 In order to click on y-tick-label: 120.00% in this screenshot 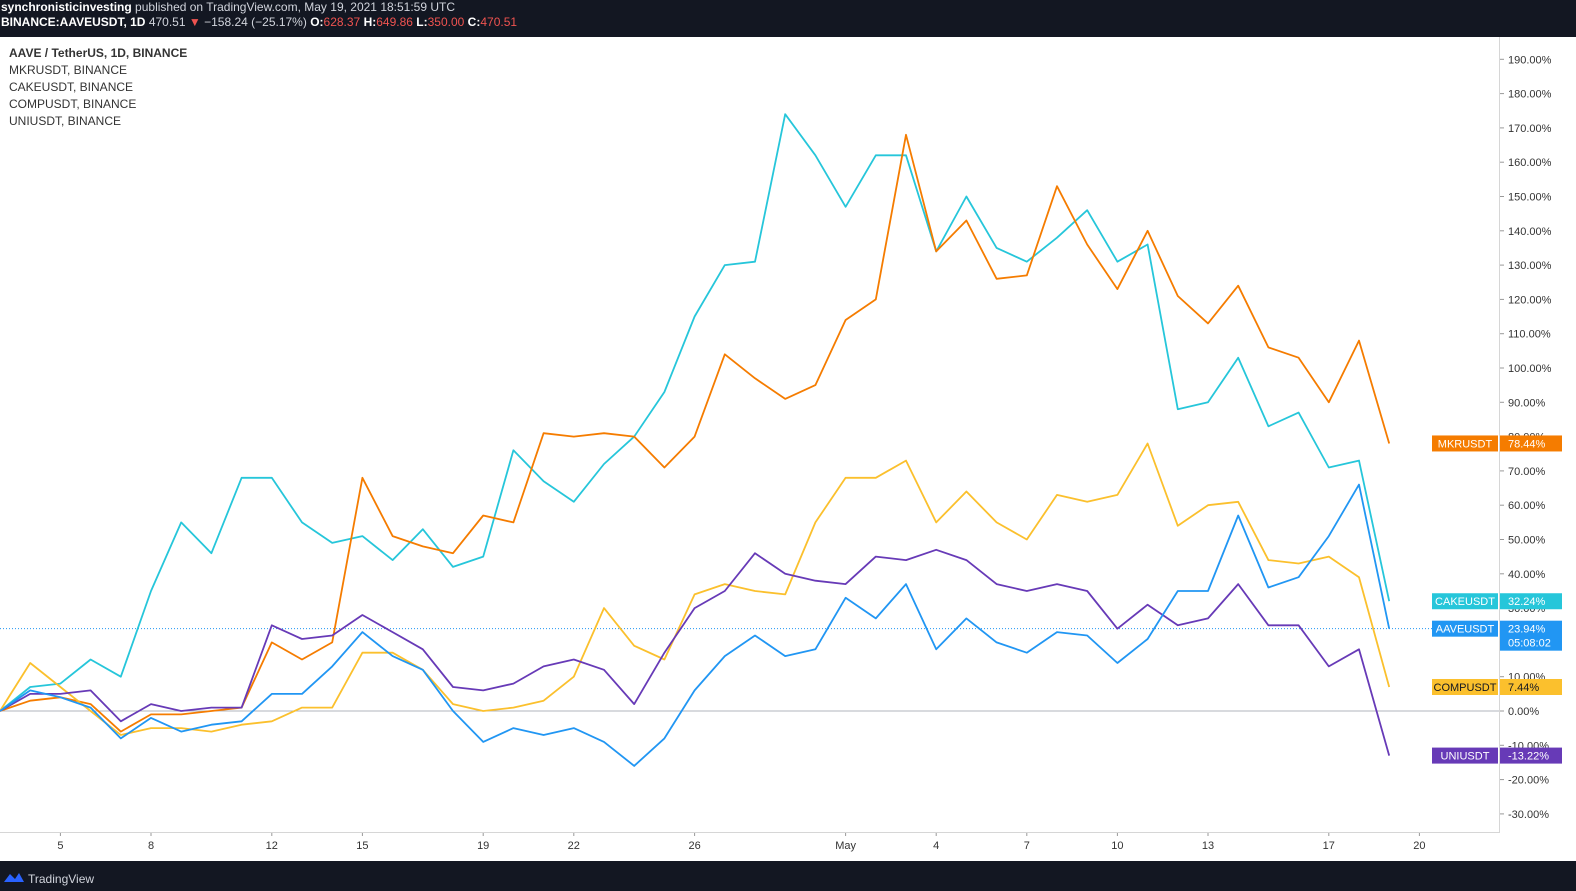, I will do `click(1530, 300)`.